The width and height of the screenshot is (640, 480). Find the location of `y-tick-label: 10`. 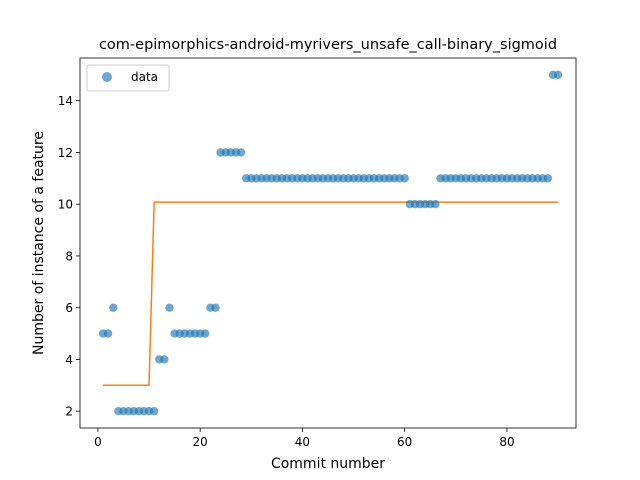

y-tick-label: 10 is located at coordinates (65, 205).